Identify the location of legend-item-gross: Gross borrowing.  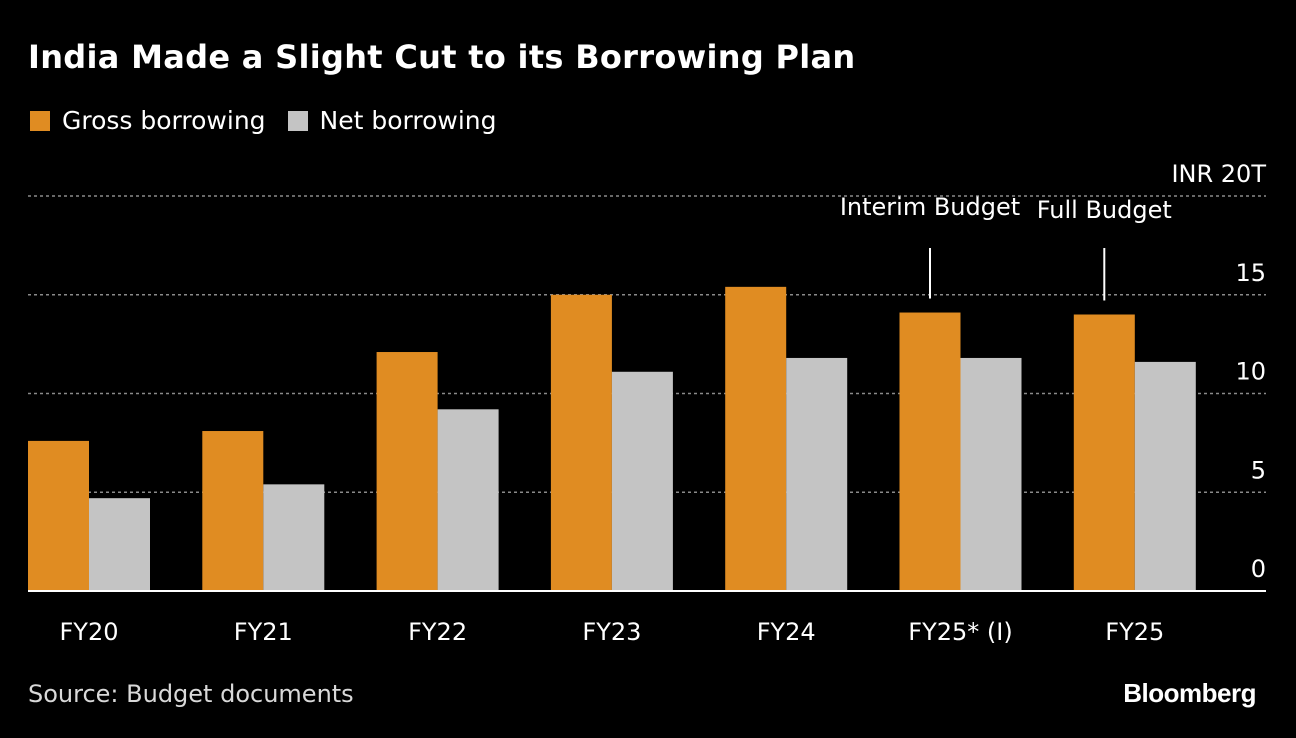
(148, 120).